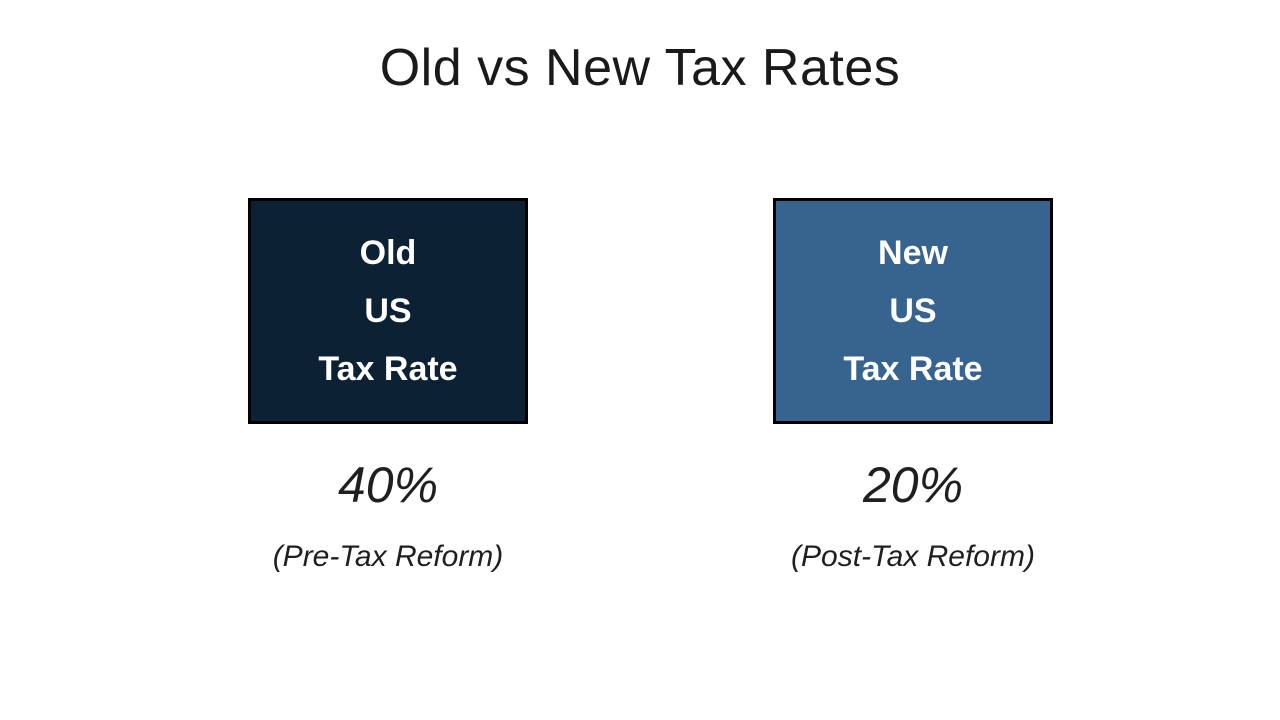 This screenshot has height=720, width=1280. Describe the element at coordinates (913, 485) in the screenshot. I see `new-rate-value: 20%` at that location.